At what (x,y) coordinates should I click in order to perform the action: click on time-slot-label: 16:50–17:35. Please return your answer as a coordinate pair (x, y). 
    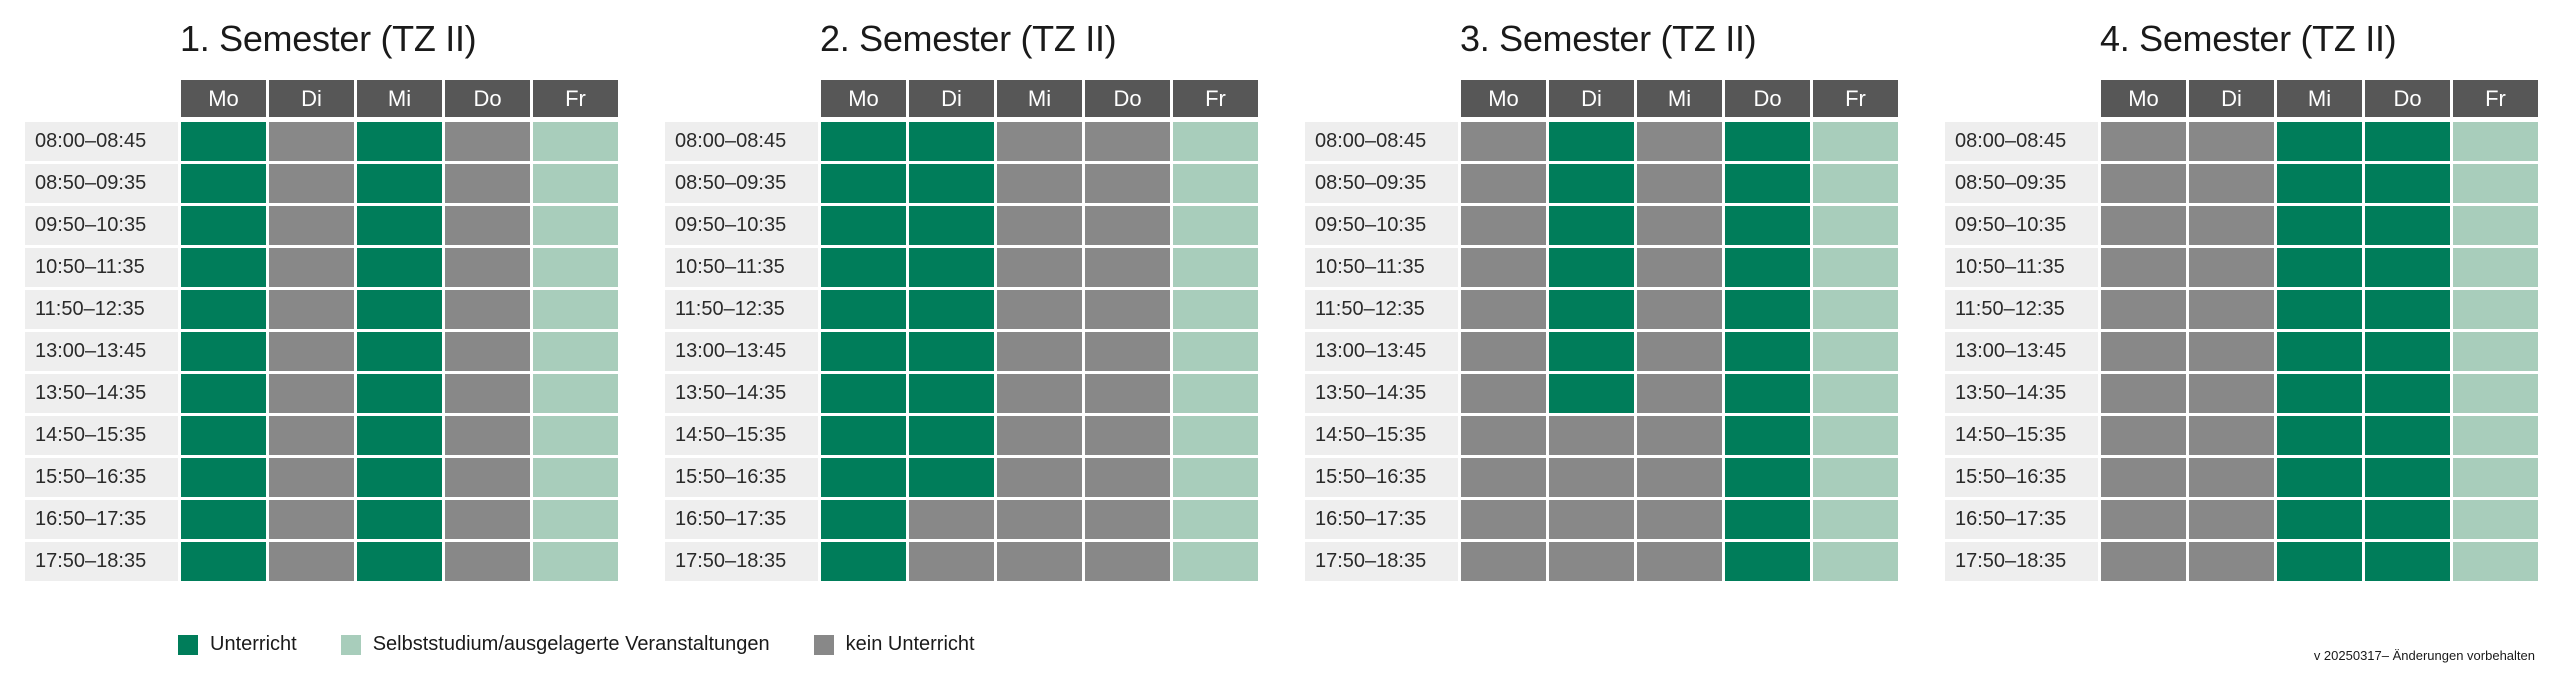
    Looking at the image, I should click on (1381, 519).